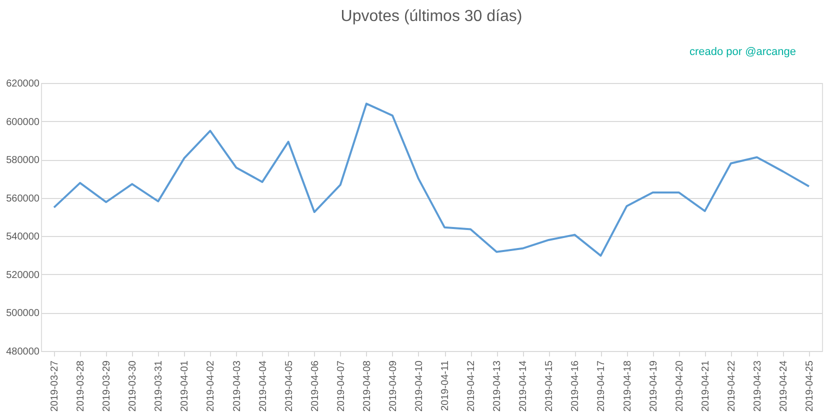 The image size is (832, 417). I want to click on y-tick-label: 600000, so click(23, 122).